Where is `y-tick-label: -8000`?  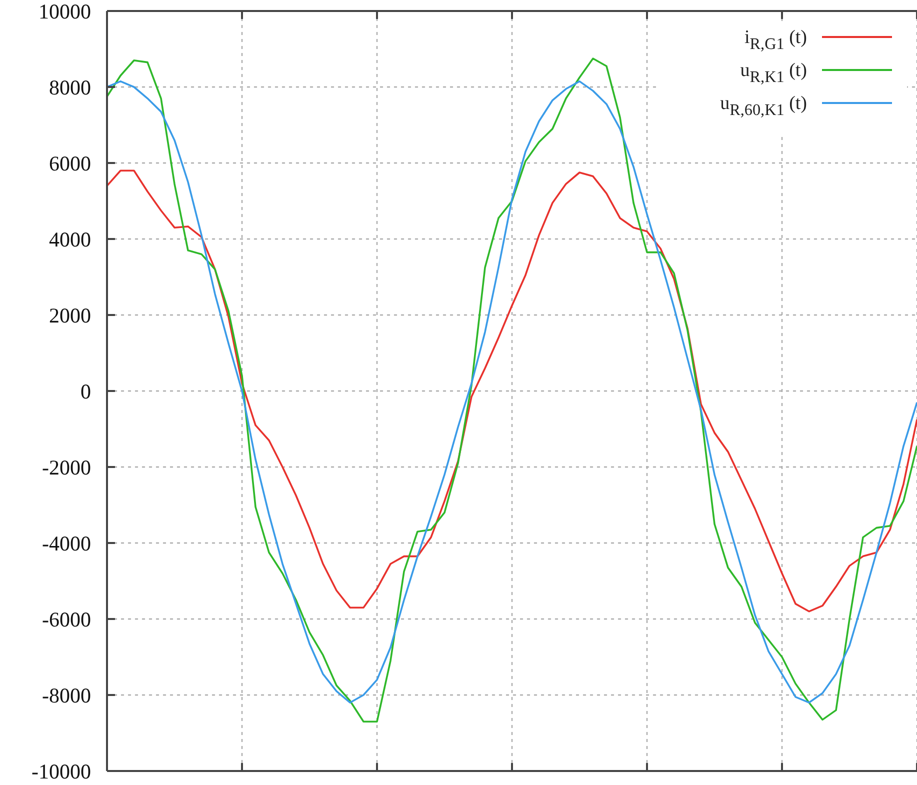
y-tick-label: -8000 is located at coordinates (66, 695).